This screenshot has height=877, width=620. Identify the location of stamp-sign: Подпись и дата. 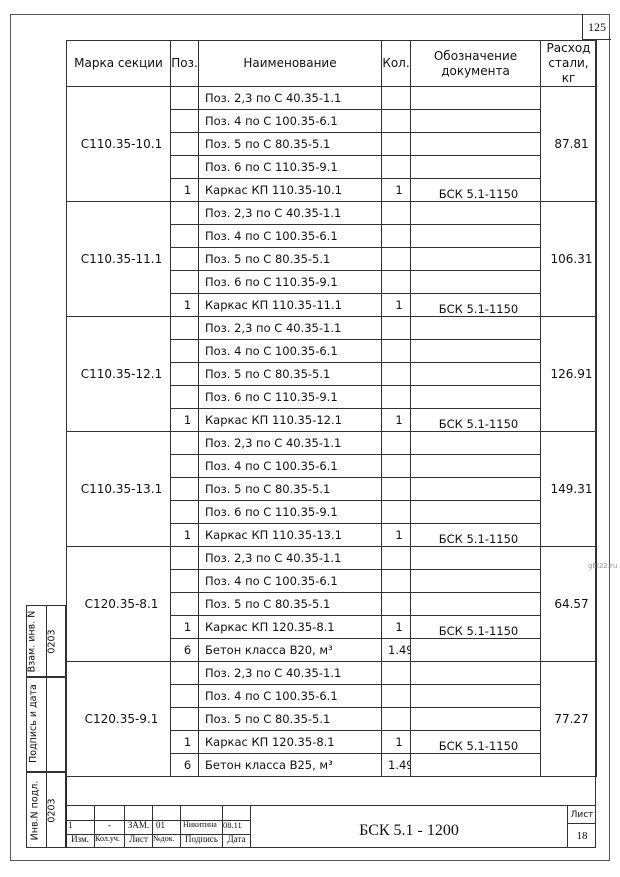
(46, 724).